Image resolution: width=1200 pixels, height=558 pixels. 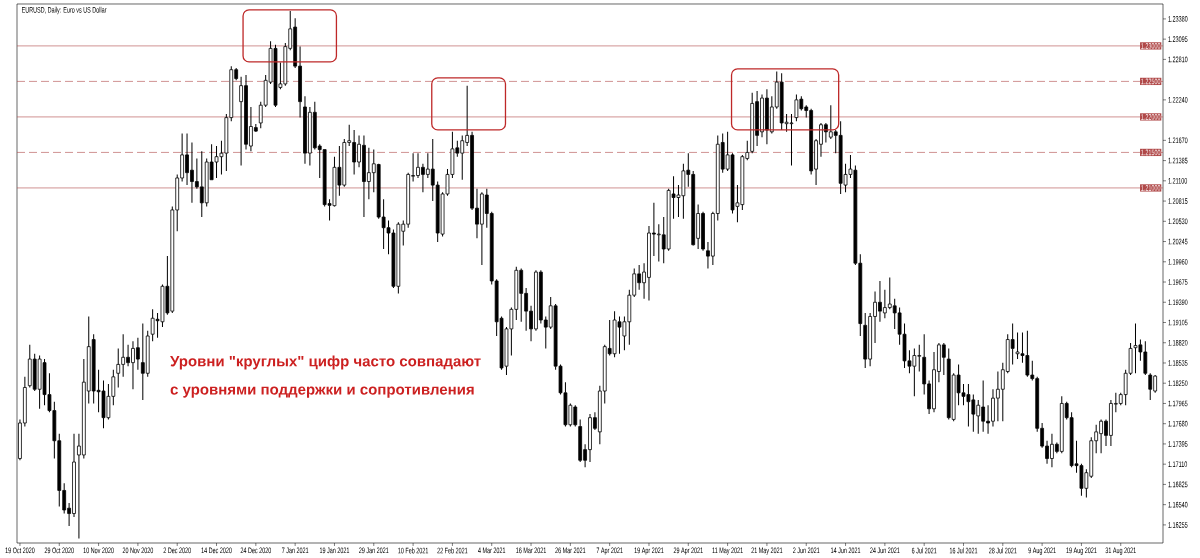 I want to click on x-tick-label: 29 Jan 2021, so click(x=374, y=550).